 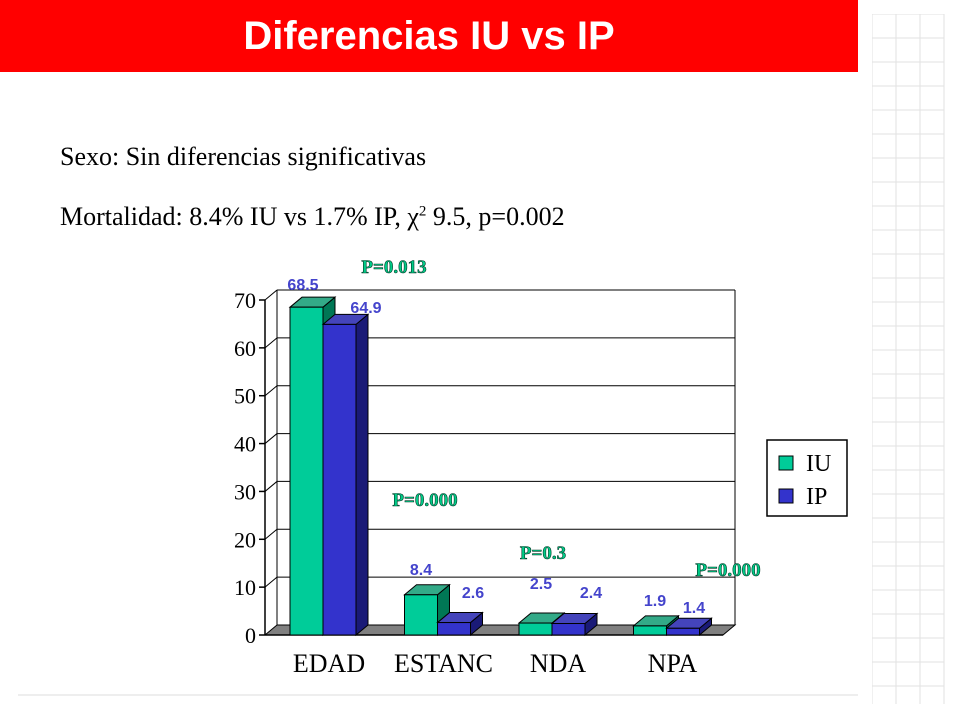 What do you see at coordinates (393, 267) in the screenshot?
I see `p-value-annotation: P=0.013` at bounding box center [393, 267].